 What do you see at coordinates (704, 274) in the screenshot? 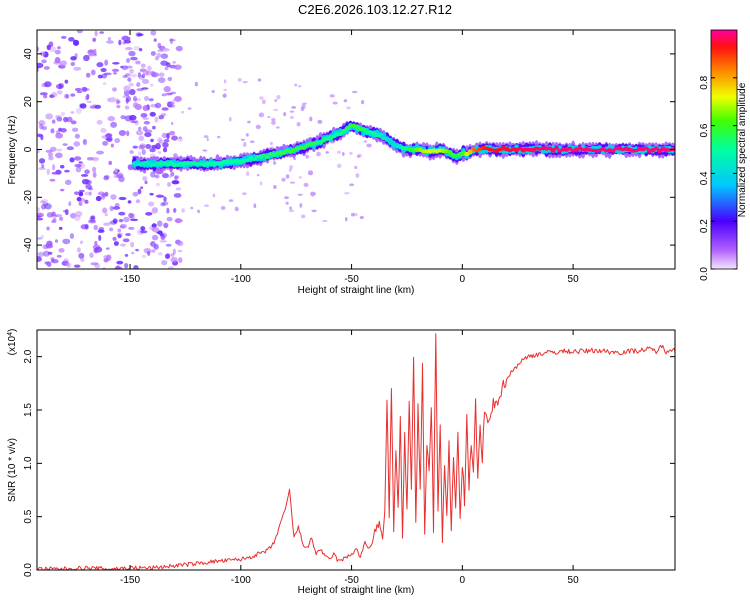
I see `colorbar-tick-label: 0.0` at bounding box center [704, 274].